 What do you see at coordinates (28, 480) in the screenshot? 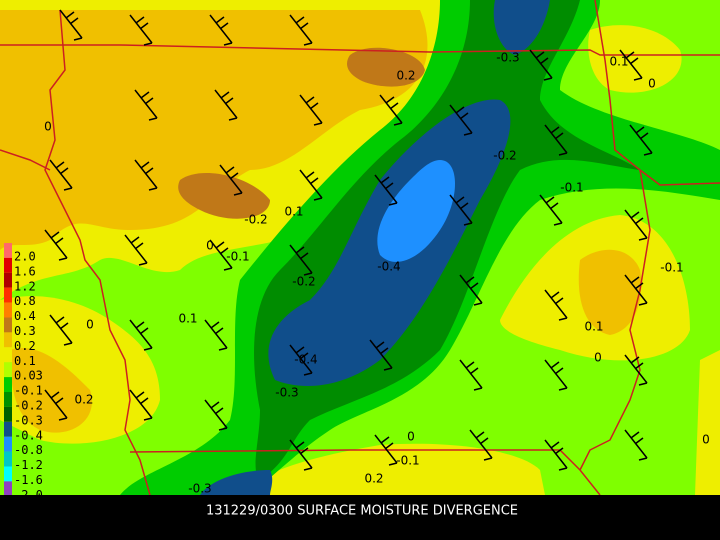
I see `legend-label: -1.6` at bounding box center [28, 480].